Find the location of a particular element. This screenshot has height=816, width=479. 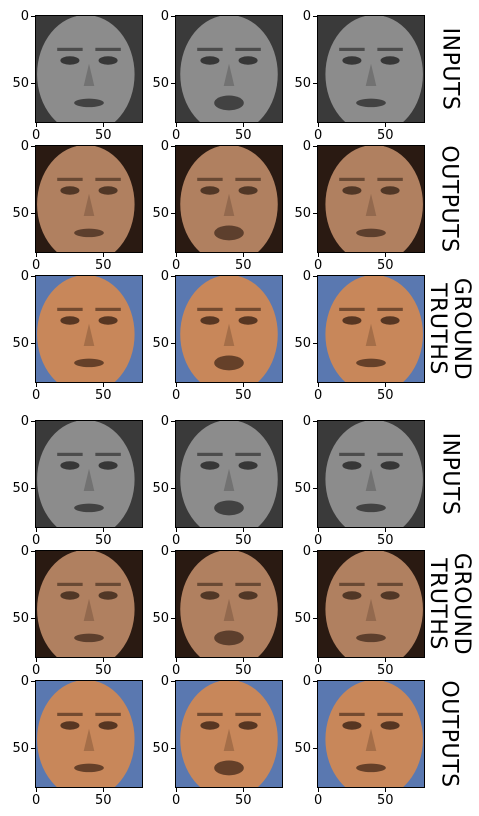

row-label-text: OUTPUTS is located at coordinates (450, 199).